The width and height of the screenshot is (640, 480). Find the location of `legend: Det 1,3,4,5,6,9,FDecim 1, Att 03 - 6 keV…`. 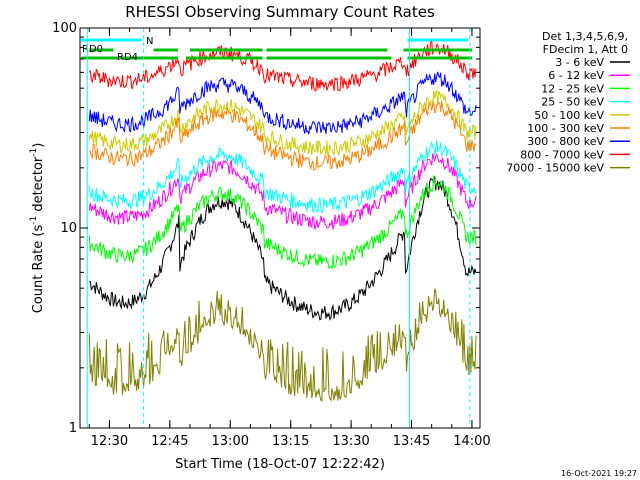

legend: Det 1,3,4,5,6,9,FDecim 1, Att 03 - 6 keV… is located at coordinates (568, 102).